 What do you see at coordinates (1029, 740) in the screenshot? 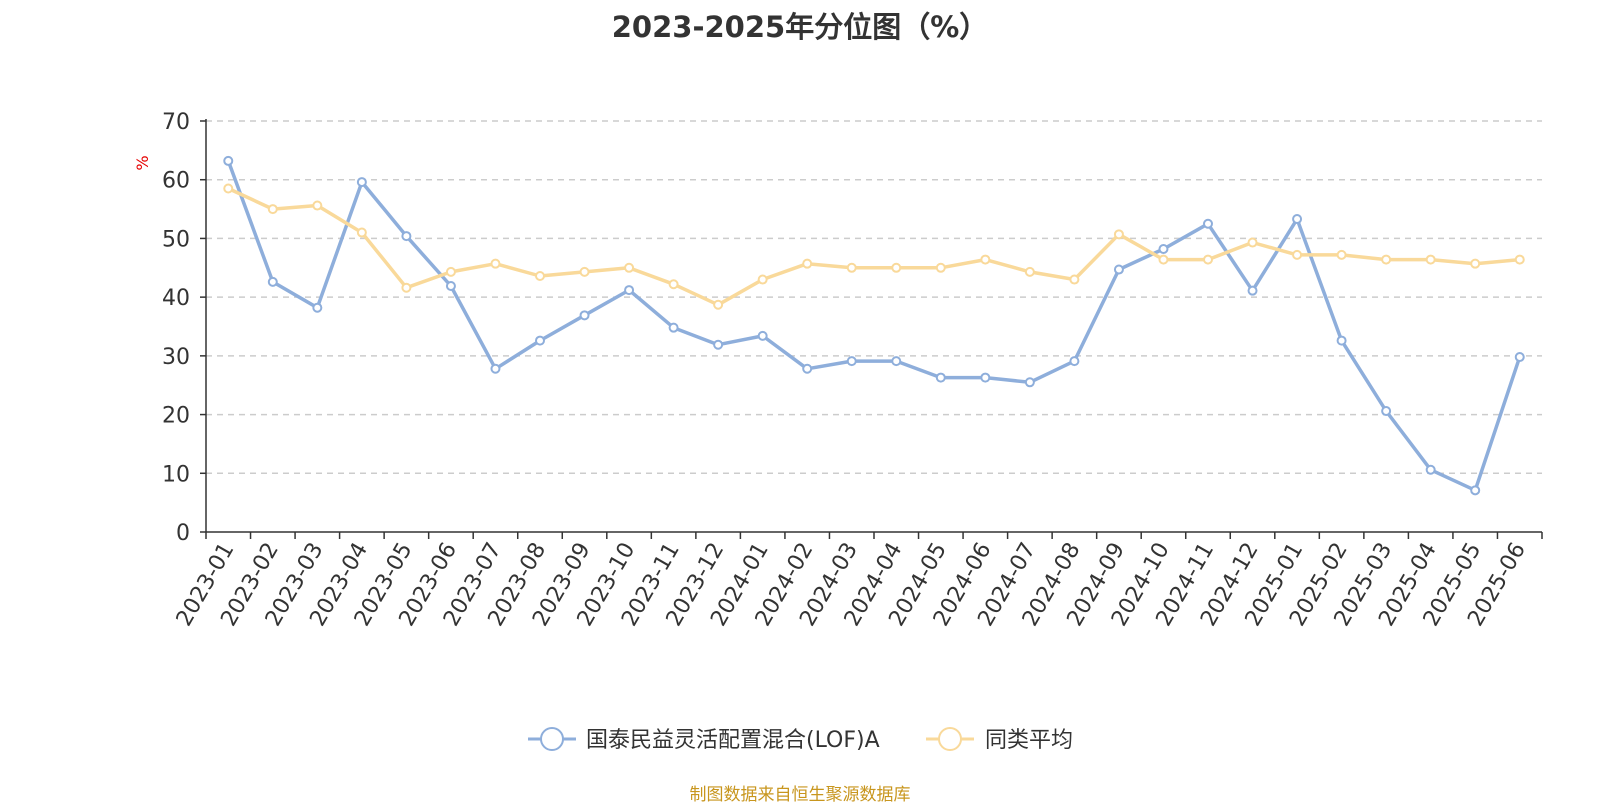
I see `legend-label: 同类平均` at bounding box center [1029, 740].